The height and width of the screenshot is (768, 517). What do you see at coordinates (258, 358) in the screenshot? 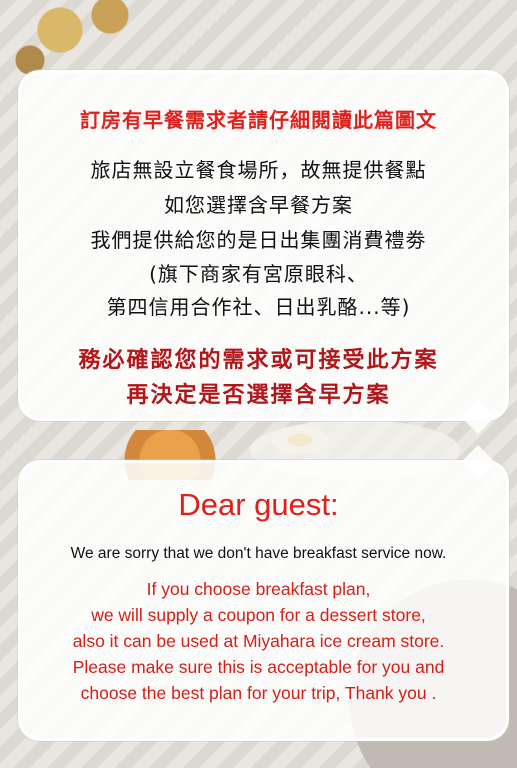
I see `warning-line: 務必確認您的需求或可接受此方案` at bounding box center [258, 358].